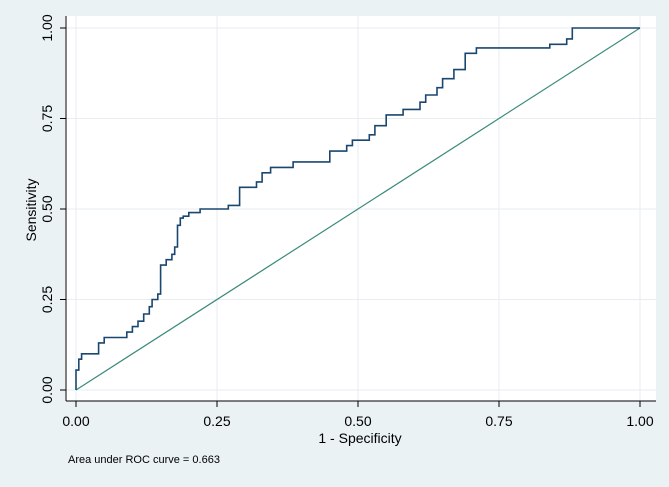  What do you see at coordinates (75, 421) in the screenshot?
I see `x-tick-label: 0.00` at bounding box center [75, 421].